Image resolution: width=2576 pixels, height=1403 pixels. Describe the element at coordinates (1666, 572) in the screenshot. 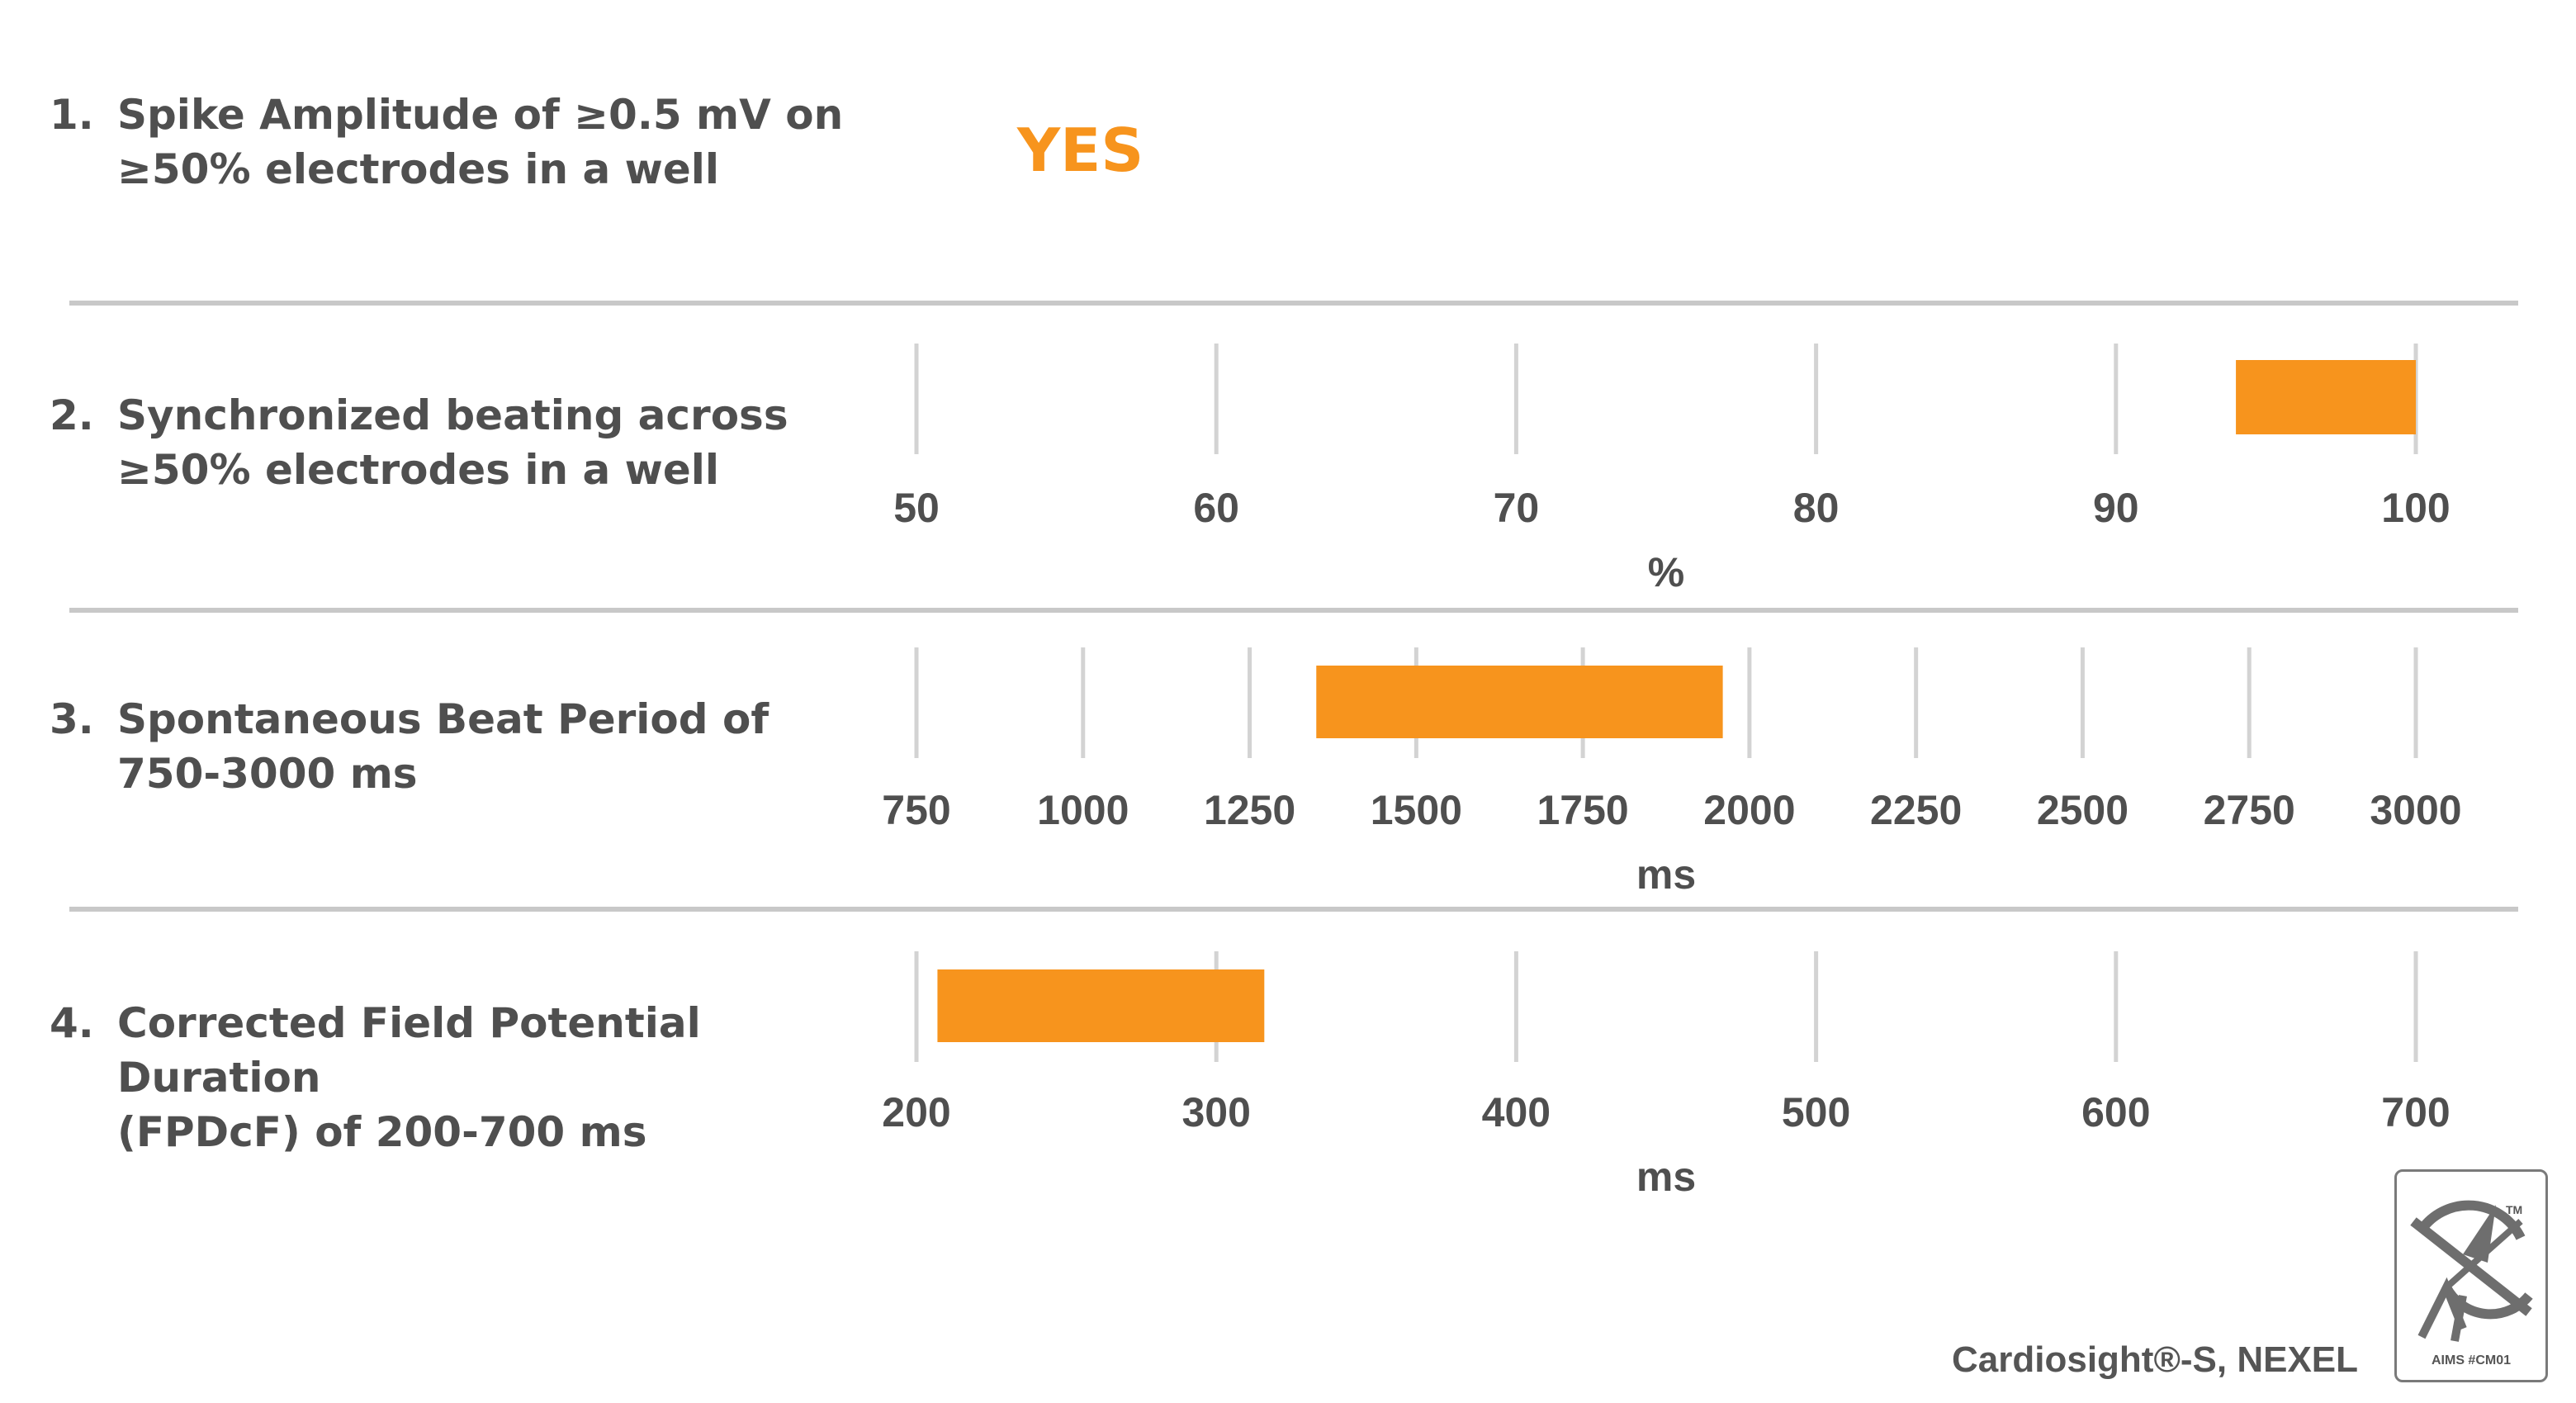

I see `axis-unit-label: %` at that location.